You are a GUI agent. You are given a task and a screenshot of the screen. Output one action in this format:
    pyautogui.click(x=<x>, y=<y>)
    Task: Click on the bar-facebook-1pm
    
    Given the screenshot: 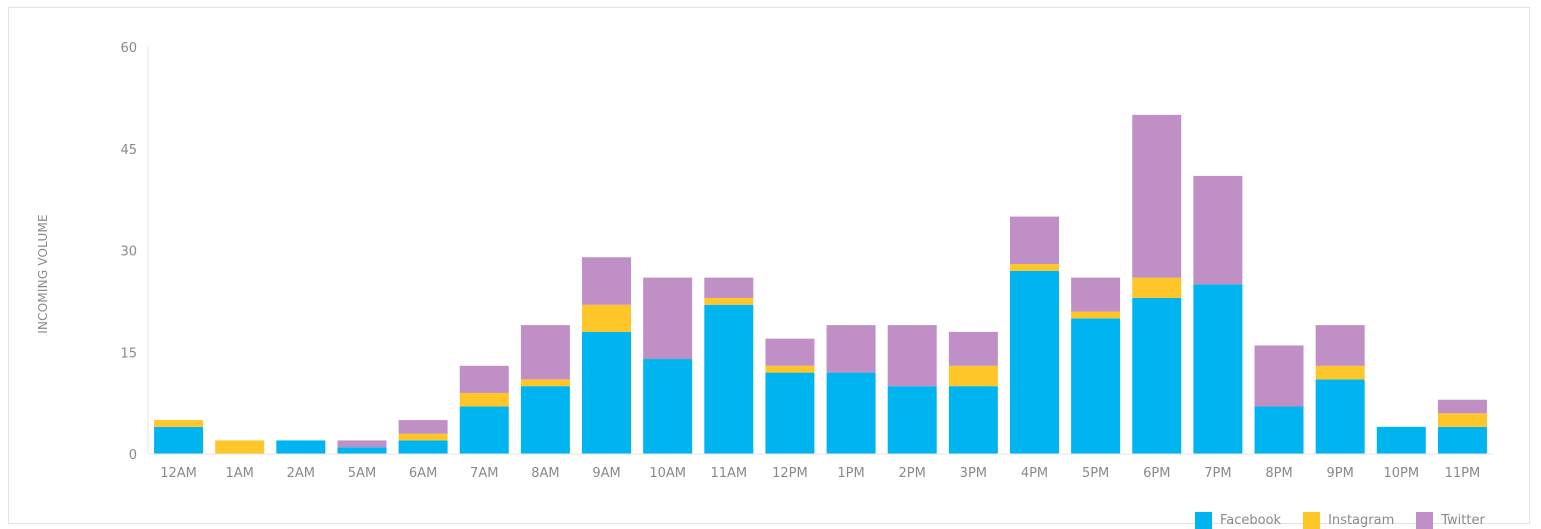 What is the action you would take?
    pyautogui.click(x=851, y=413)
    